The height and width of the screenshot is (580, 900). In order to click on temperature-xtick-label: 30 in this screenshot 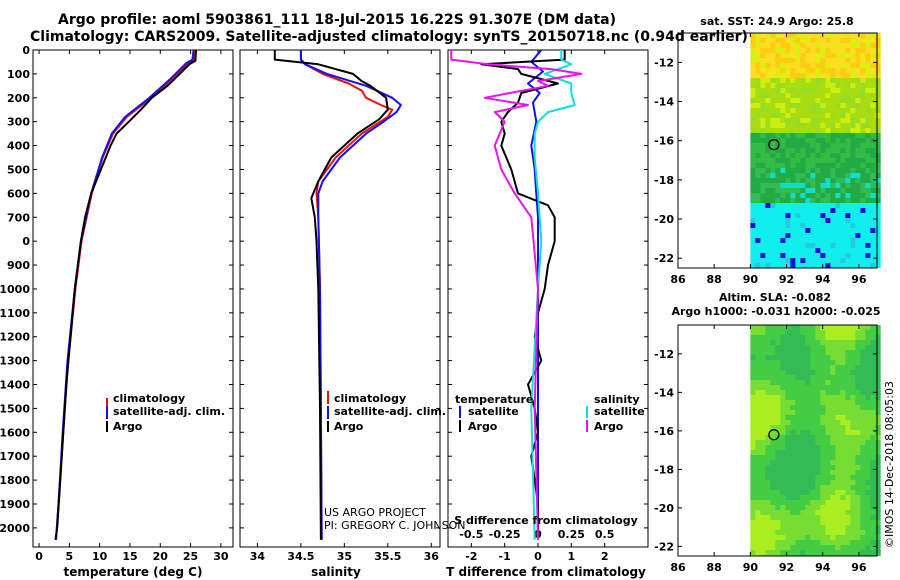, I will do `click(221, 556)`.